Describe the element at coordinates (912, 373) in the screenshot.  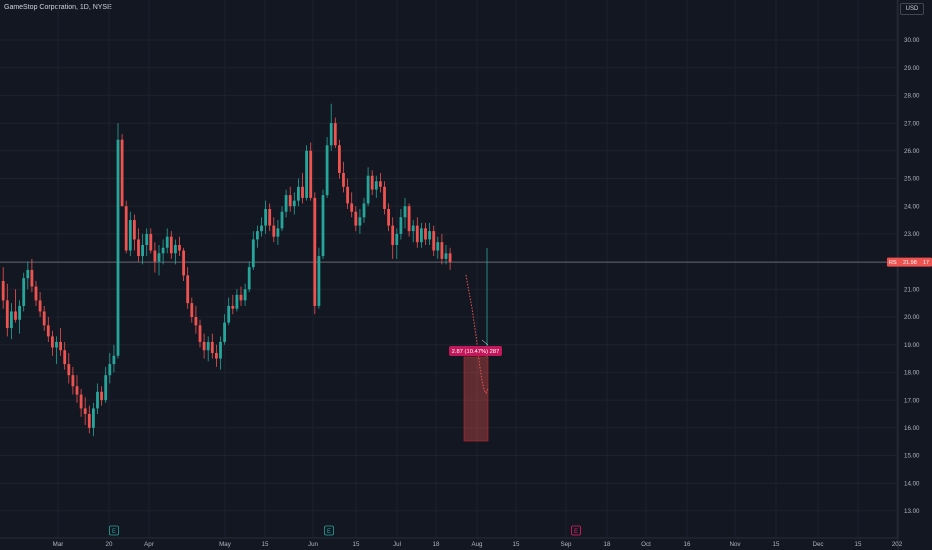
I see `price-tick-label: 18.00` at that location.